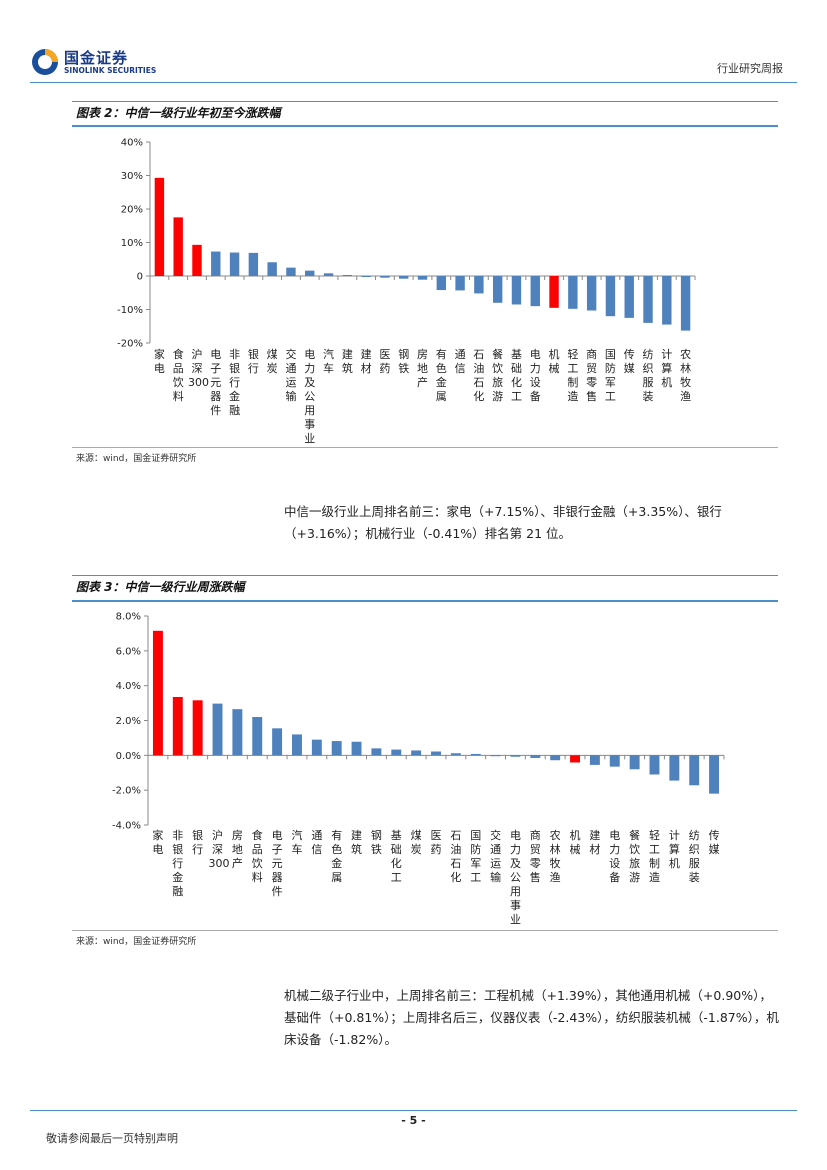  What do you see at coordinates (475, 856) in the screenshot?
I see `x-tick-label: 国防军工` at bounding box center [475, 856].